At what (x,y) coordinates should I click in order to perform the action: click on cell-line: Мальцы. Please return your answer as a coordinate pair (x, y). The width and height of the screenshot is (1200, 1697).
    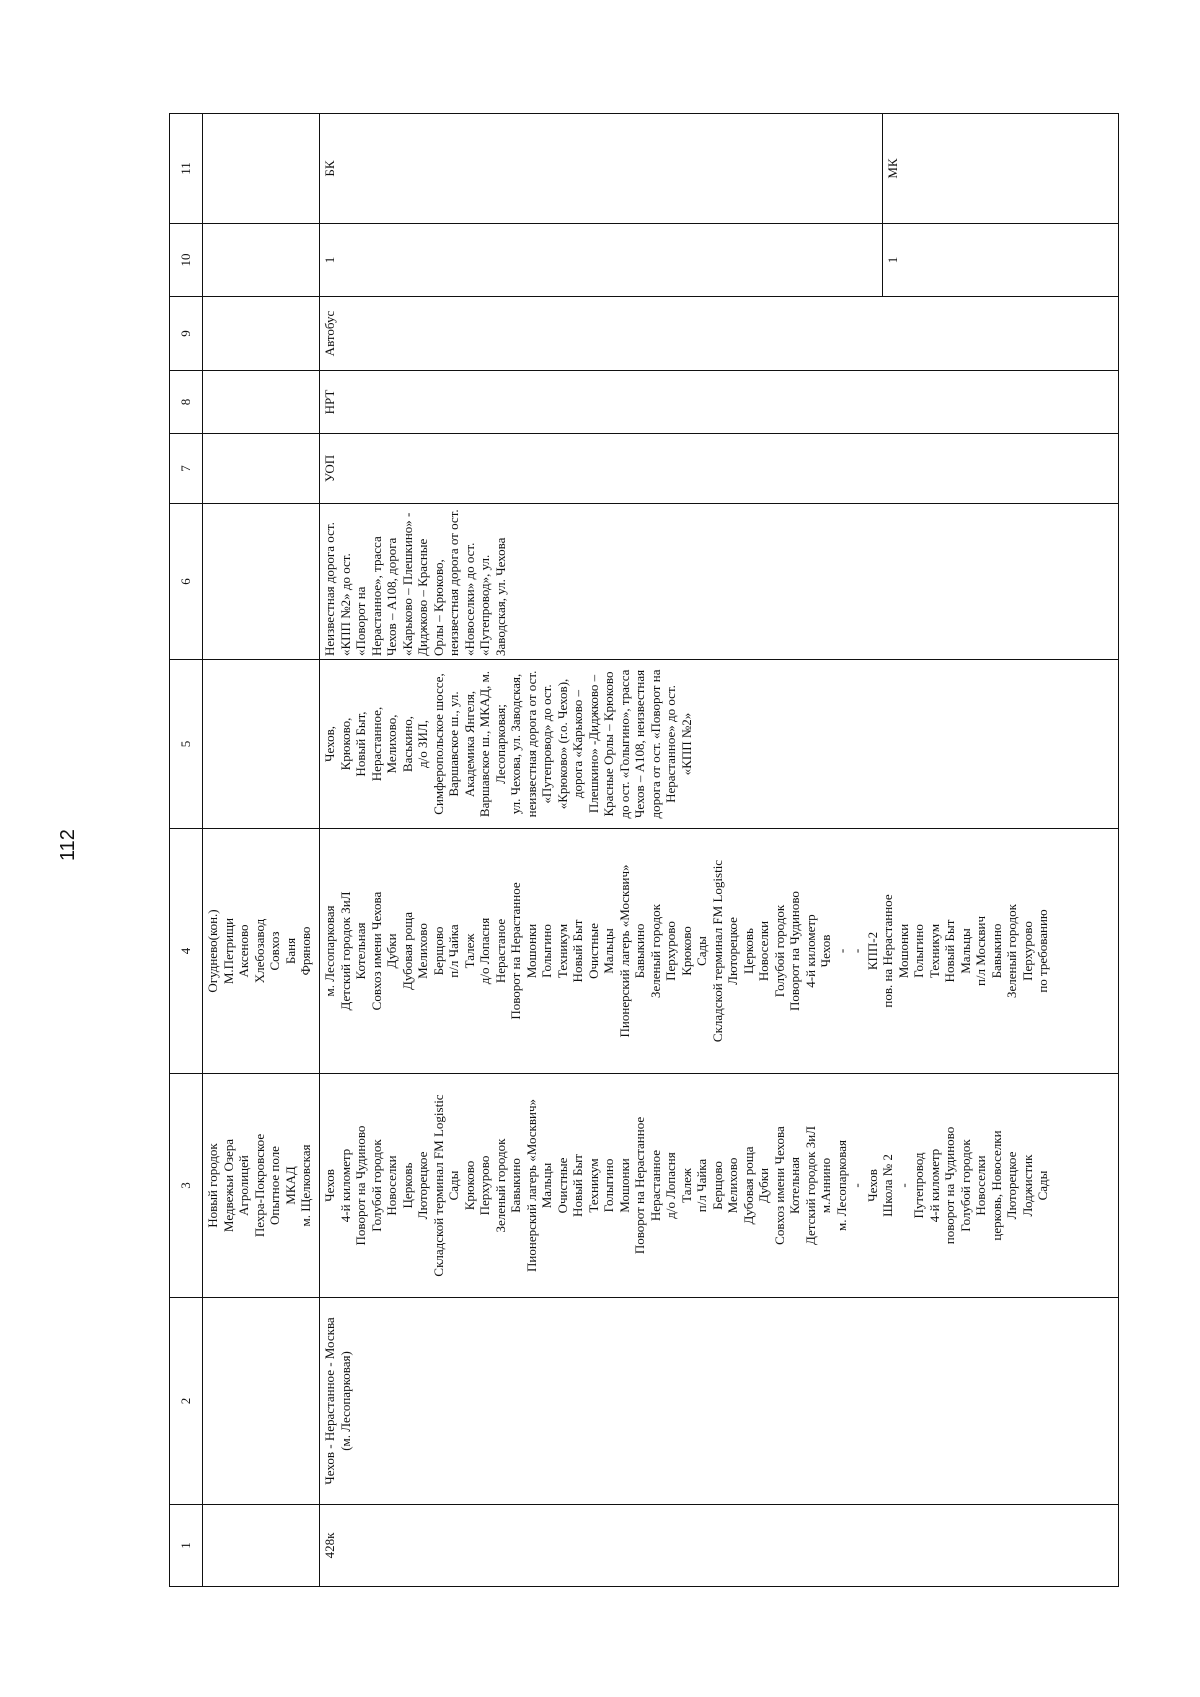
    Looking at the image, I should click on (546, 1185).